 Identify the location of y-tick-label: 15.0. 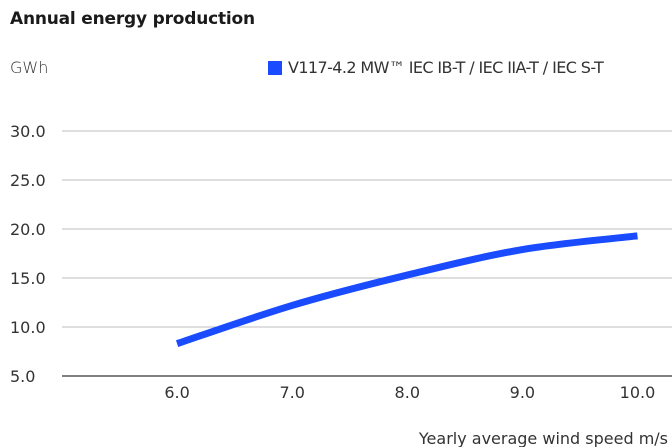
(28, 278).